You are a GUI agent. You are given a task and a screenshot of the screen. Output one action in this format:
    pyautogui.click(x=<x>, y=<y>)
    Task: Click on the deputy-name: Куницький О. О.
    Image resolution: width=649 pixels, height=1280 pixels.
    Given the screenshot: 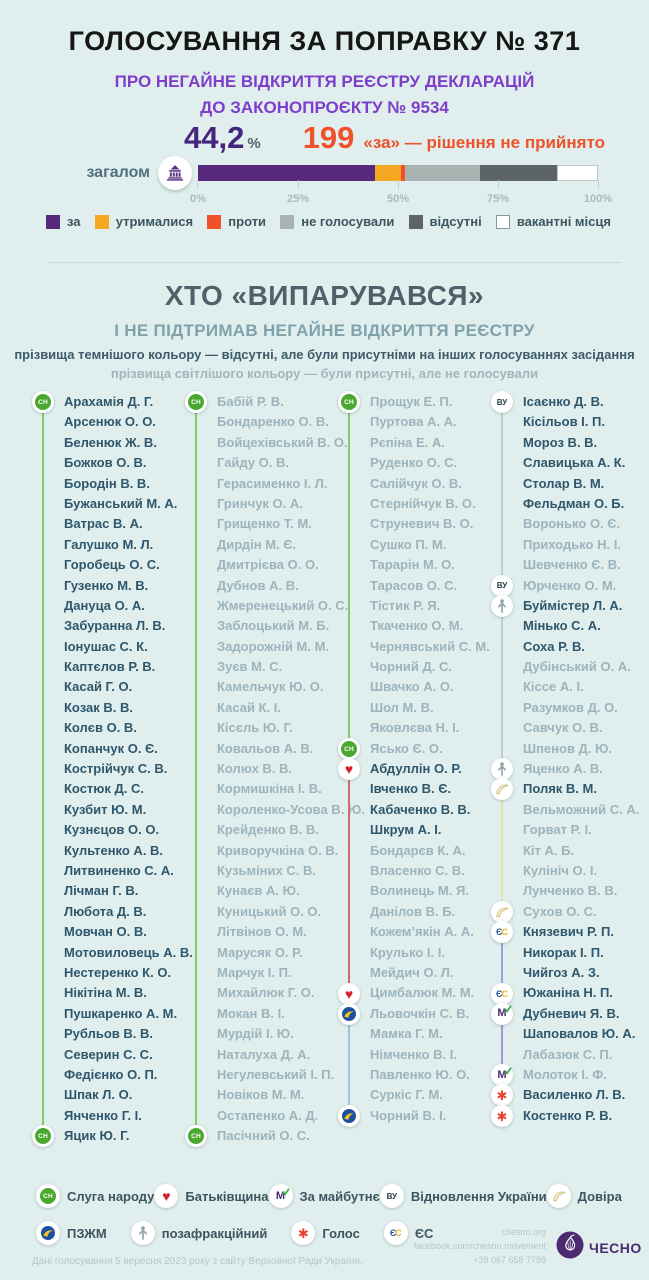 What is the action you would take?
    pyautogui.click(x=269, y=911)
    